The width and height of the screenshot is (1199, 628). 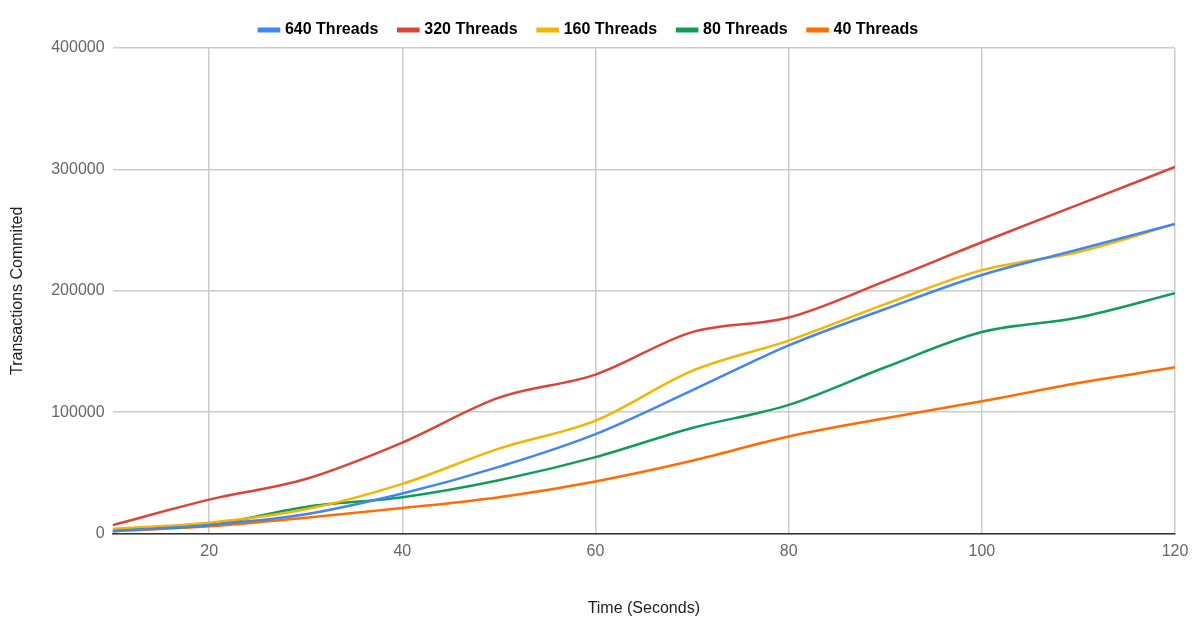 What do you see at coordinates (610, 29) in the screenshot?
I see `legend-label: 160 Threads` at bounding box center [610, 29].